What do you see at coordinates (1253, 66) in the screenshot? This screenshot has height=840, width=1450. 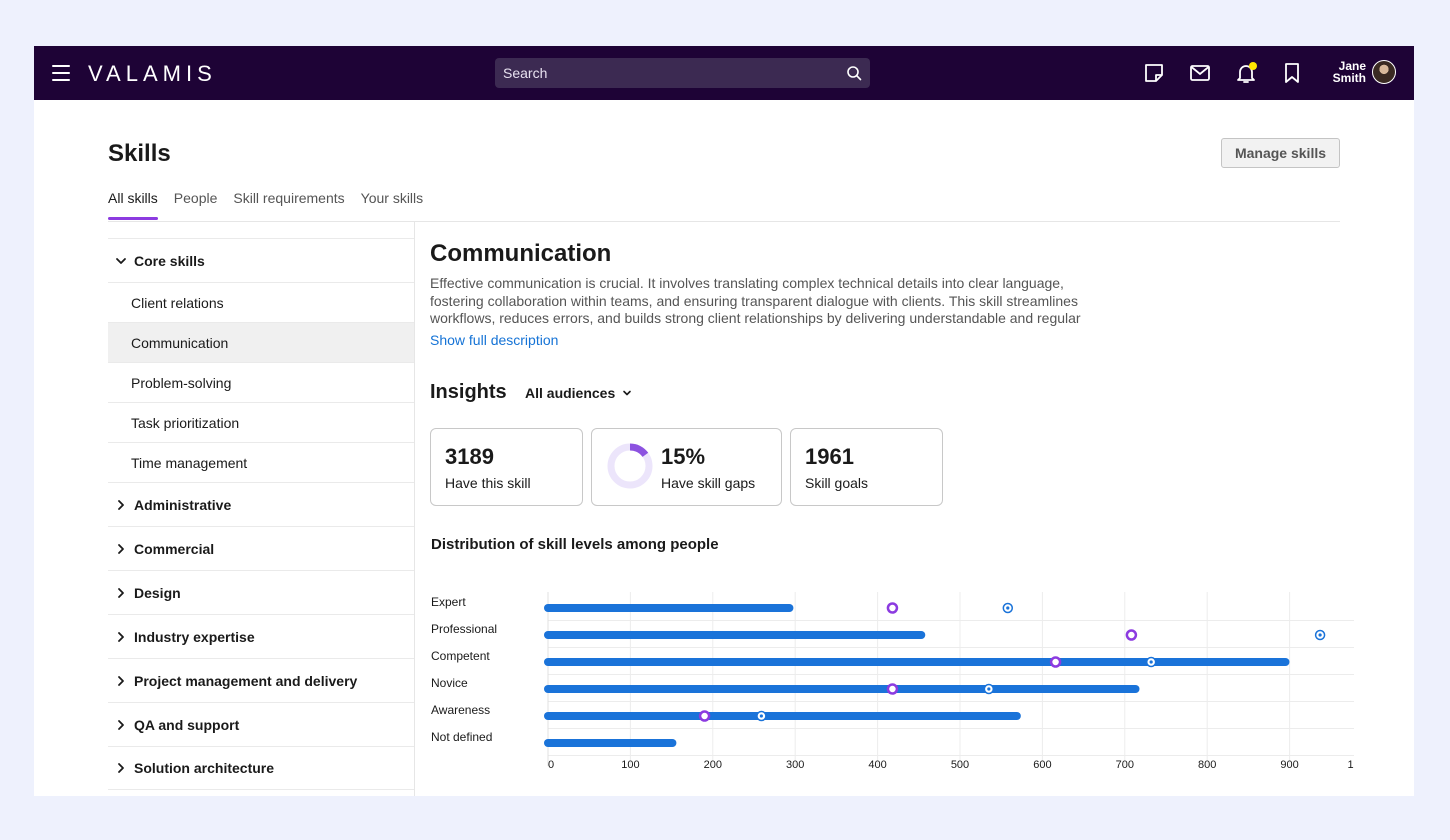 I see `notification-badge` at bounding box center [1253, 66].